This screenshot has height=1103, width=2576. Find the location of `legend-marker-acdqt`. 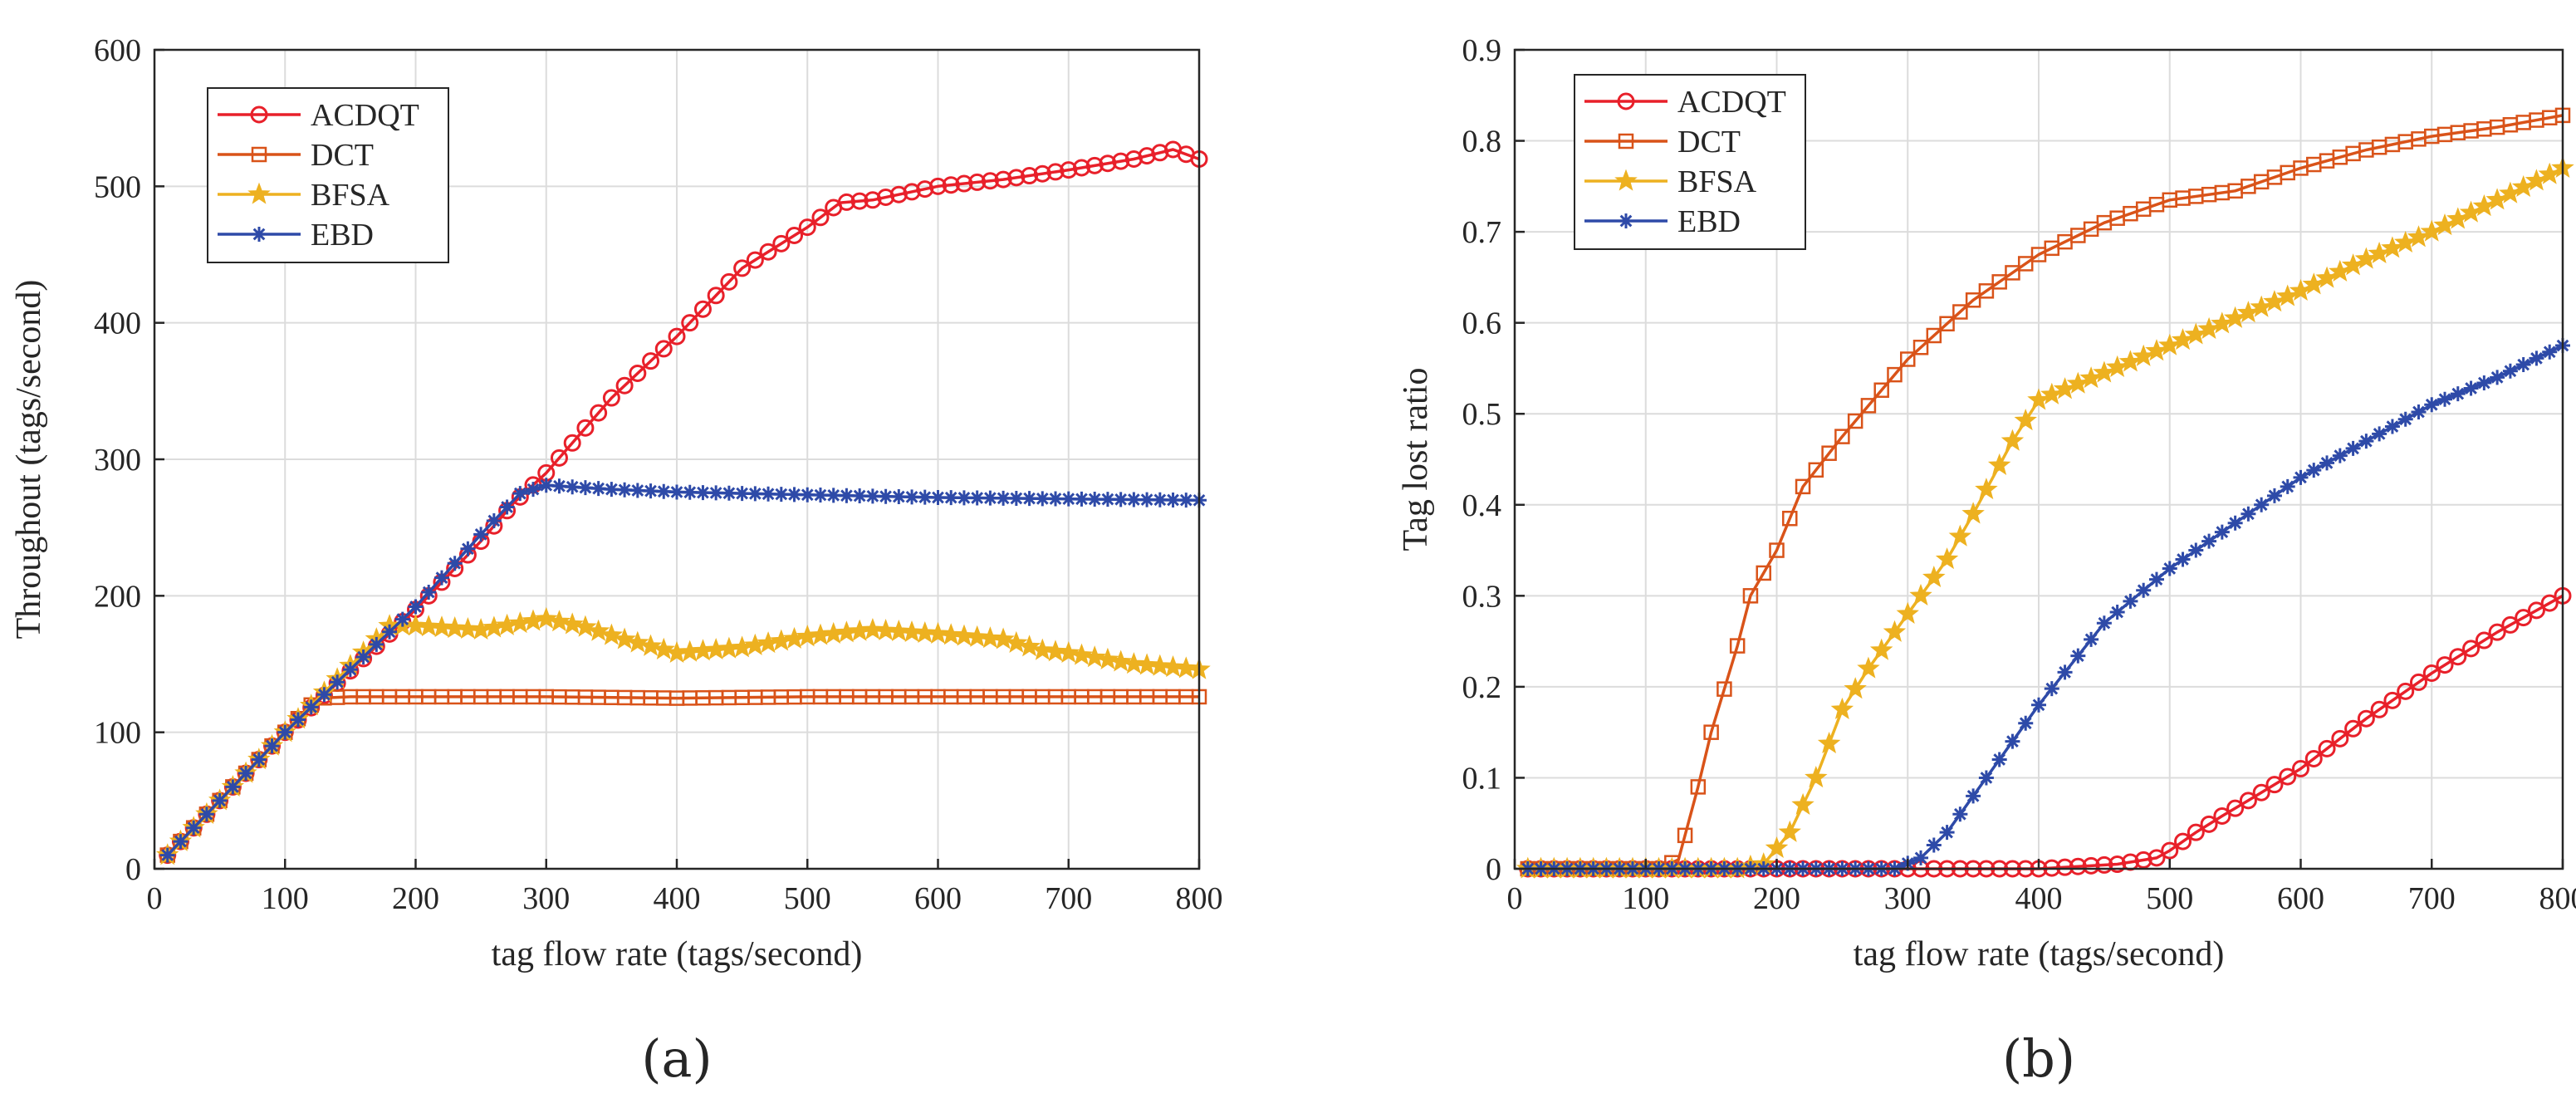

legend-marker-acdqt is located at coordinates (259, 114).